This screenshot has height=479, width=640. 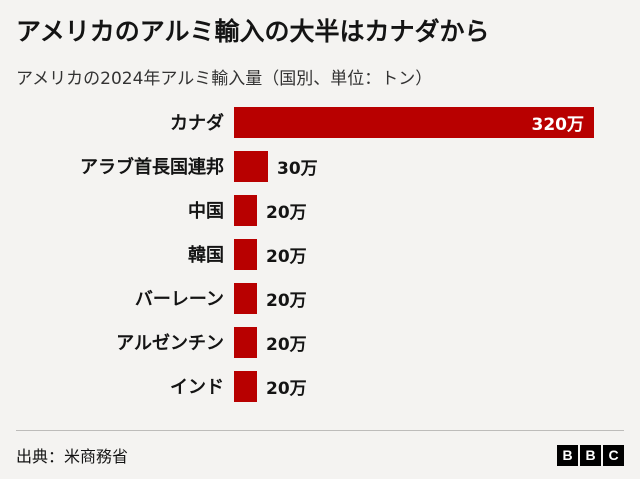 What do you see at coordinates (613, 455) in the screenshot?
I see `bbc-logo-block: C` at bounding box center [613, 455].